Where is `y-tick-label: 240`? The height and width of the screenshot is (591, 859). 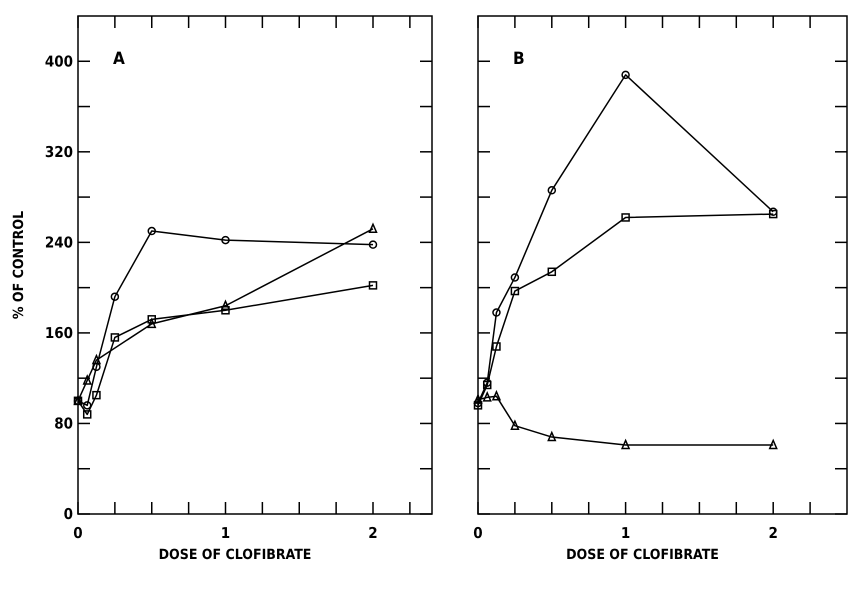 y-tick-label: 240 is located at coordinates (58, 242).